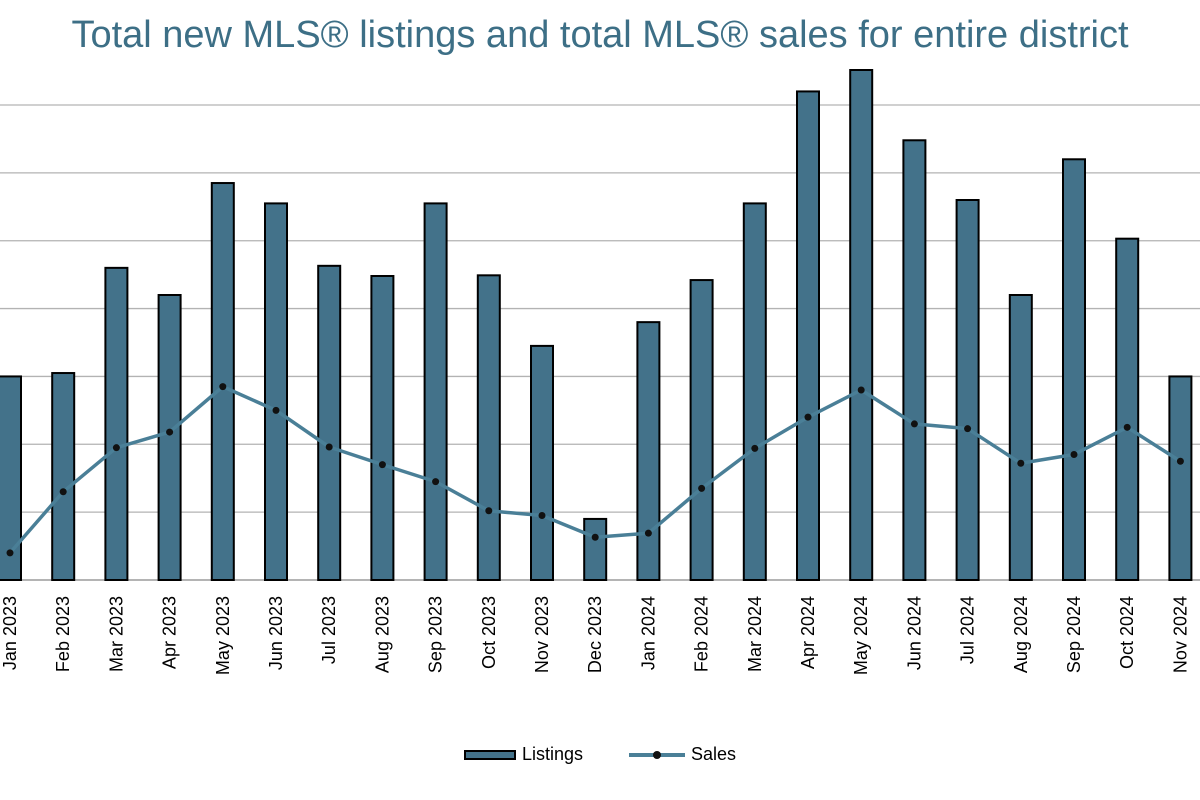 The height and width of the screenshot is (800, 1200). I want to click on x-tick-label: Jun 2024, so click(914, 633).